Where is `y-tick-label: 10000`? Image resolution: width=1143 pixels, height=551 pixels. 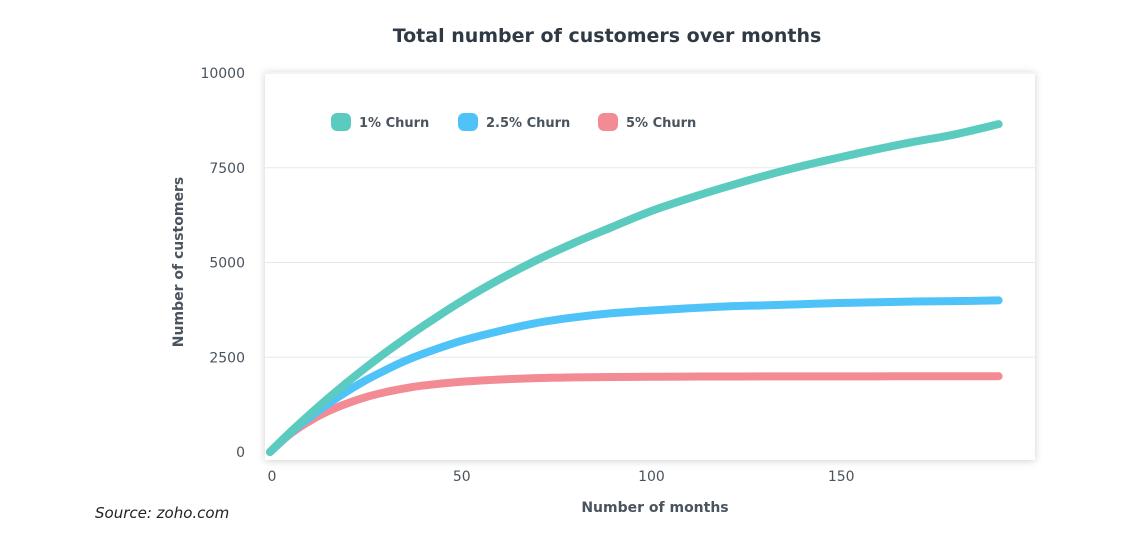
y-tick-label: 10000 is located at coordinates (222, 74).